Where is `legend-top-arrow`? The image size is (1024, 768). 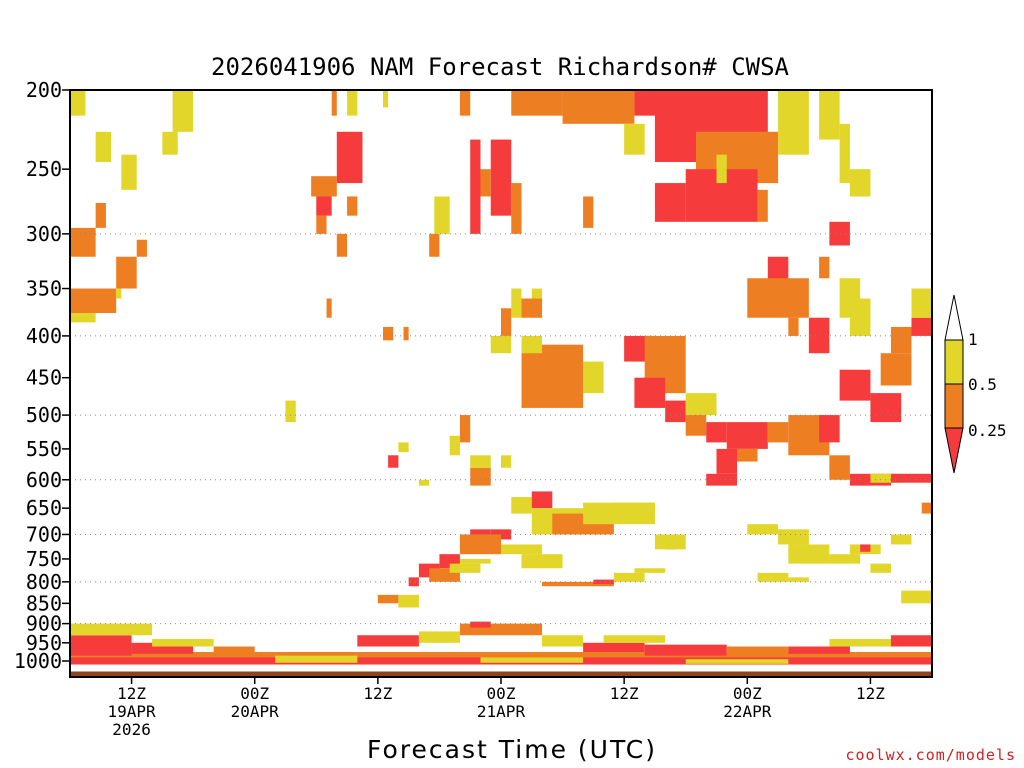 legend-top-arrow is located at coordinates (954, 317).